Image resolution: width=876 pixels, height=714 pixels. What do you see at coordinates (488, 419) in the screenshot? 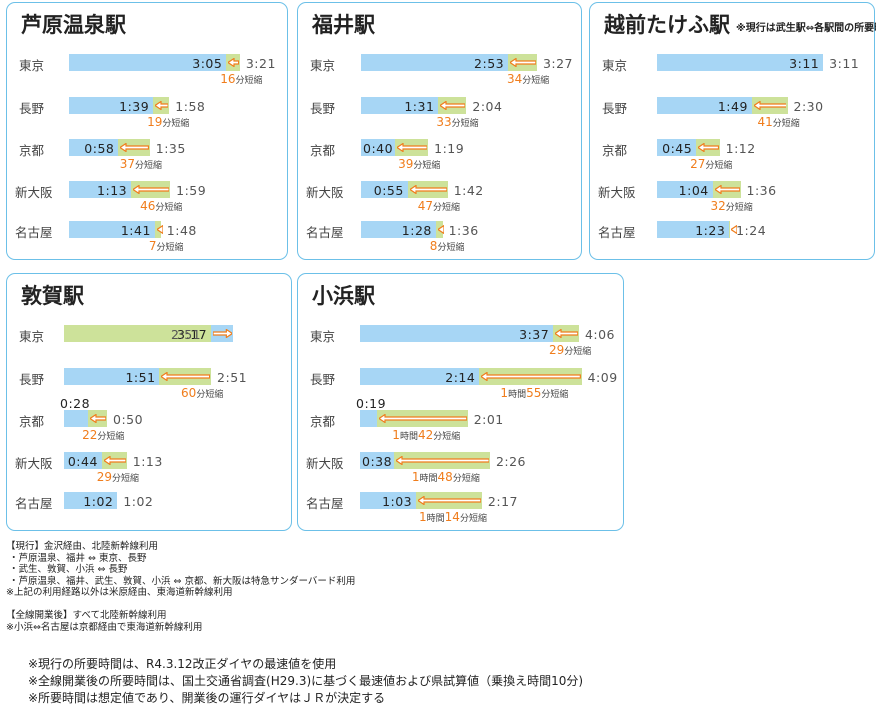
I see `current-time-label: 2:01` at bounding box center [488, 419].